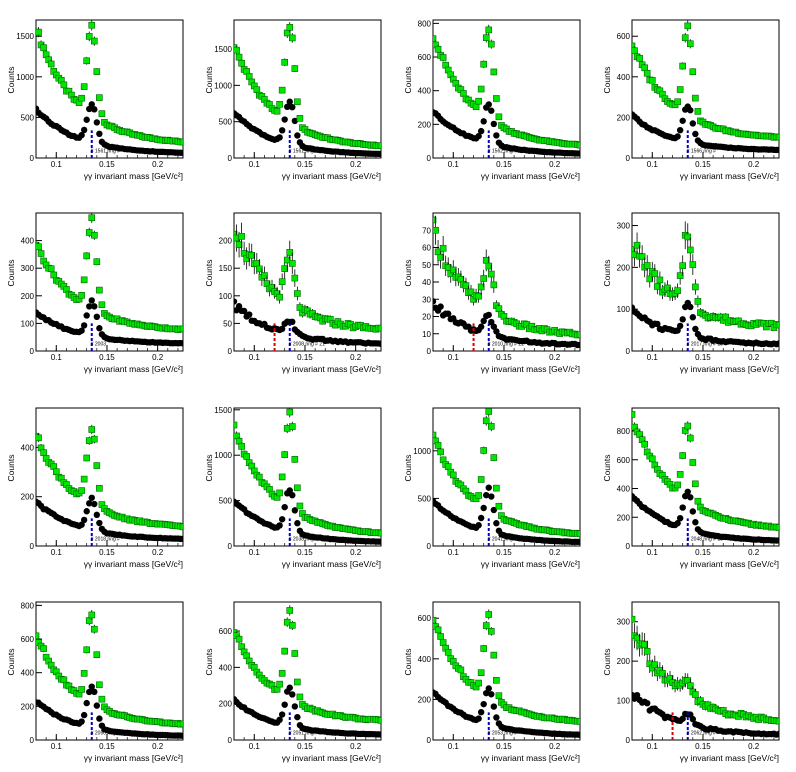 The width and height of the screenshot is (796, 772). Describe the element at coordinates (223, 85) in the screenshot. I see `y-tick-label: 1000` at that location.